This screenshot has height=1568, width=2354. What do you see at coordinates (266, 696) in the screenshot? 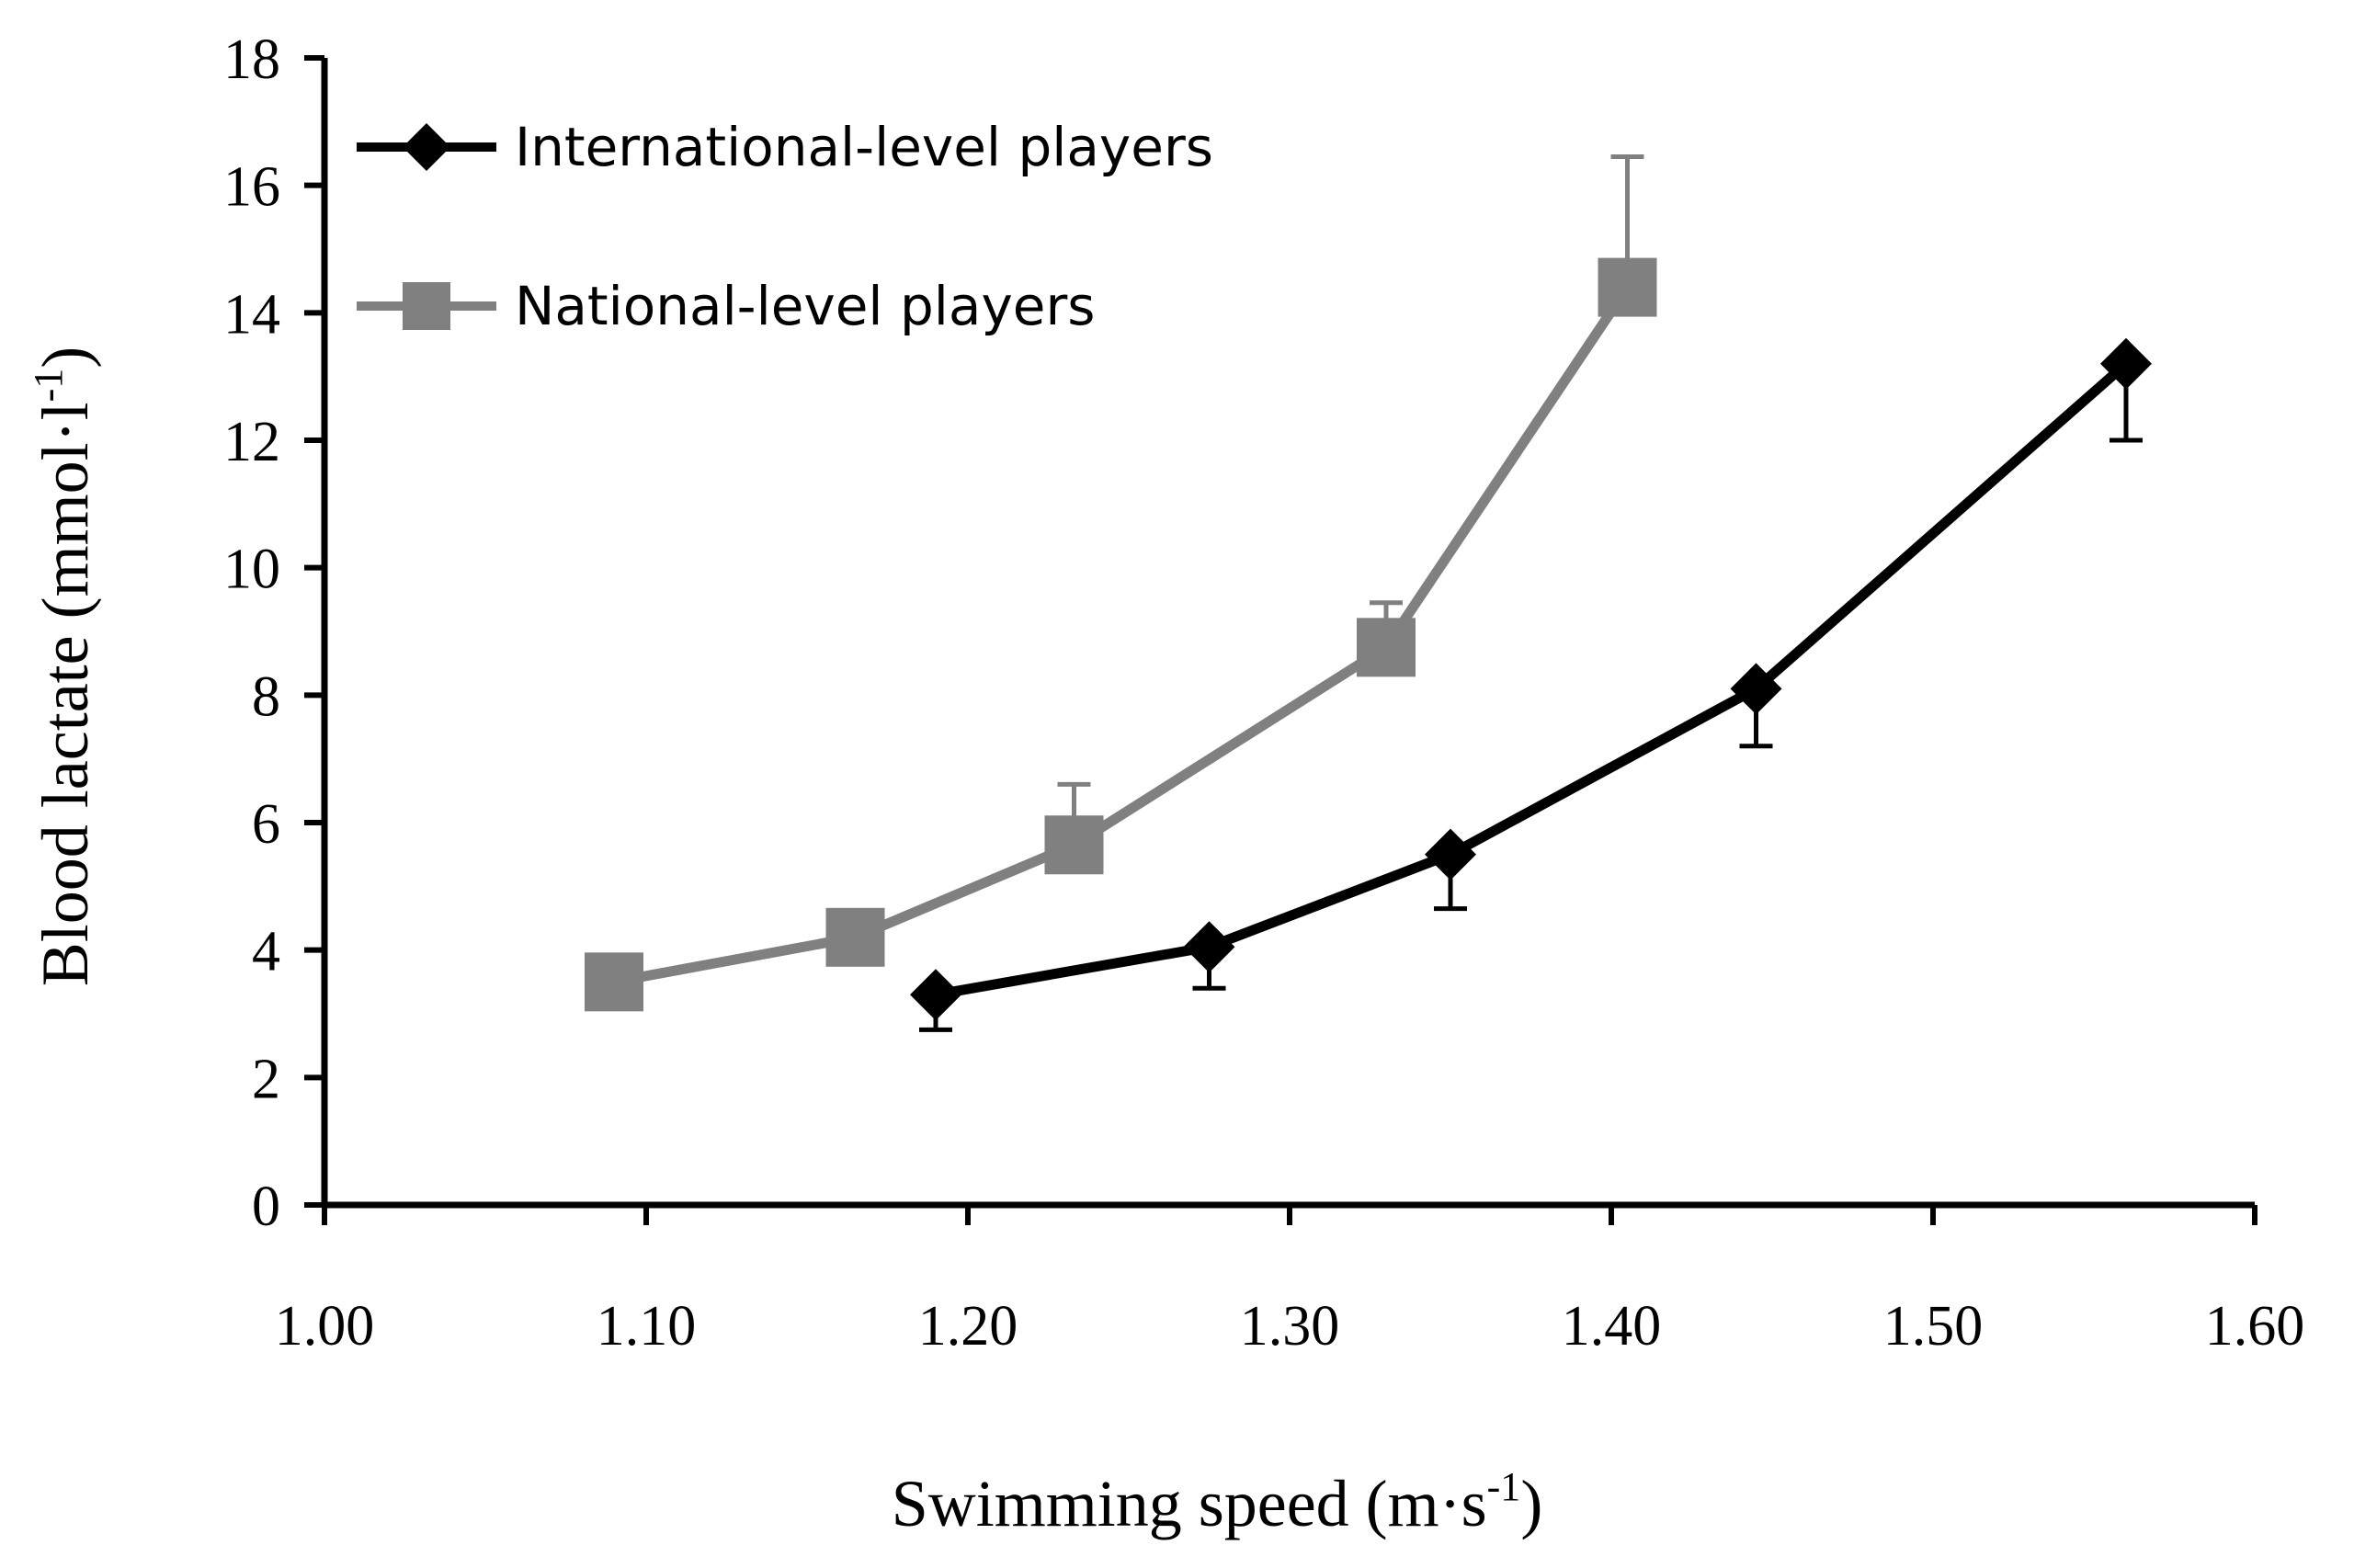
I see `y-tick-label: 8` at bounding box center [266, 696].